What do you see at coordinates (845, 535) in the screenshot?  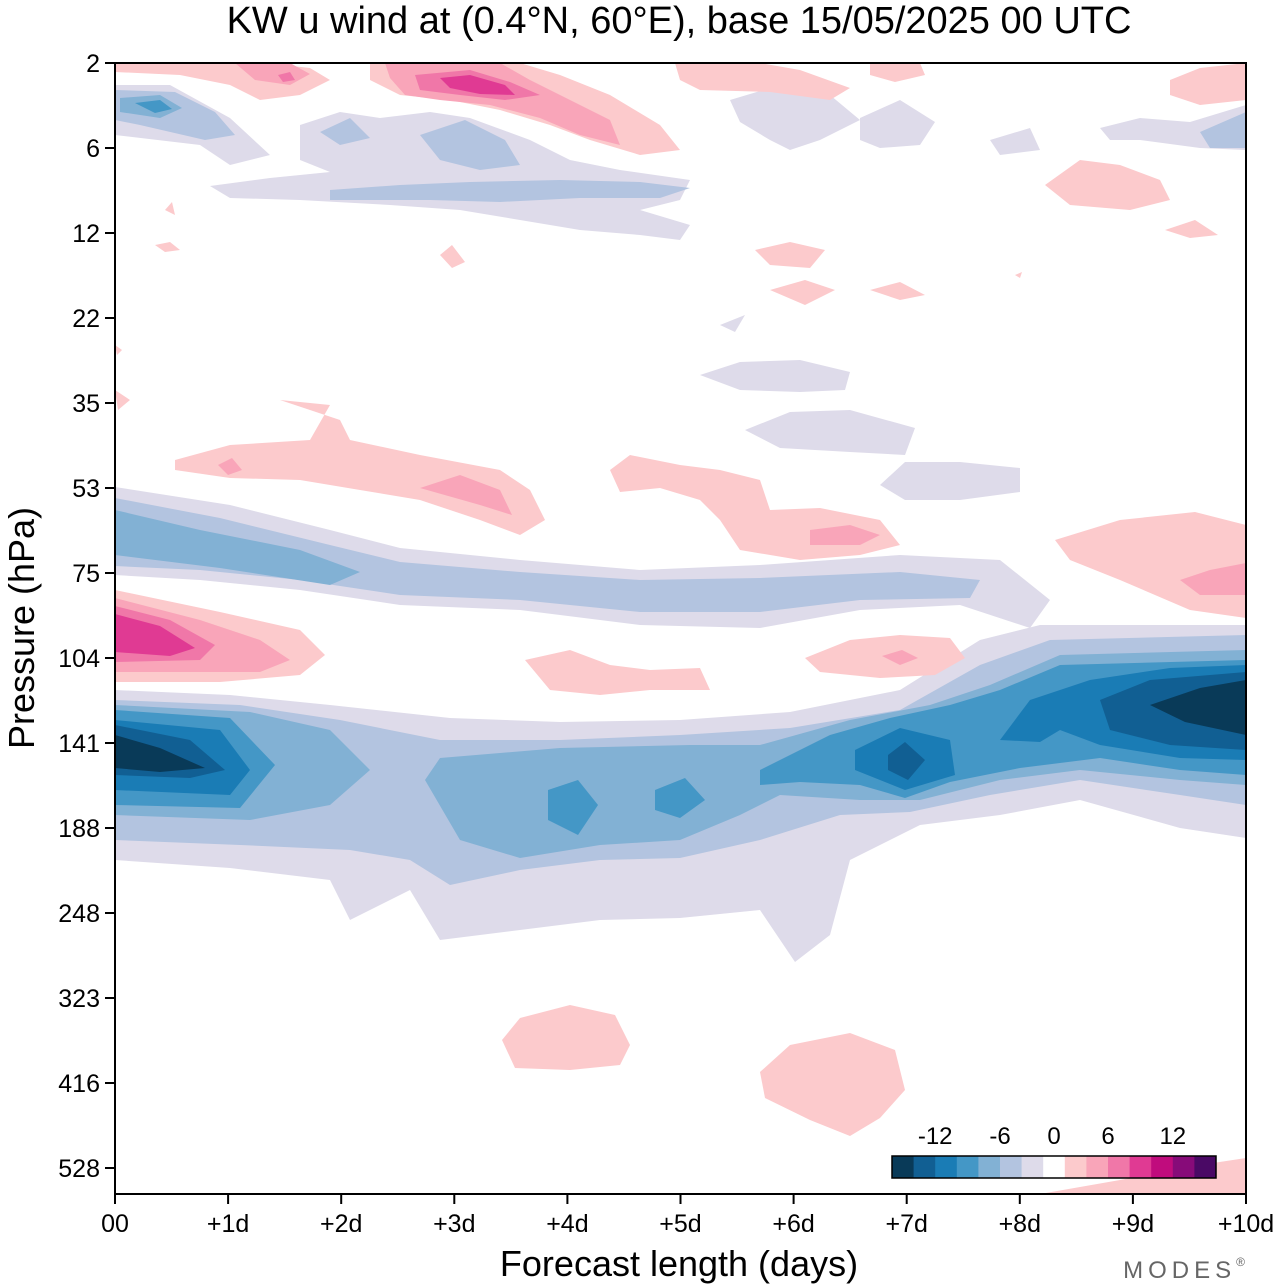 I see `contour-westerly-60-e` at bounding box center [845, 535].